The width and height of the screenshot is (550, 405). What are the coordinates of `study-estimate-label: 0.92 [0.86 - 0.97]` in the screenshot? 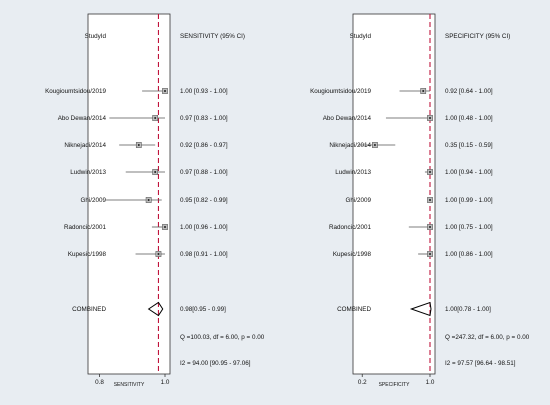 It's located at (204, 145).